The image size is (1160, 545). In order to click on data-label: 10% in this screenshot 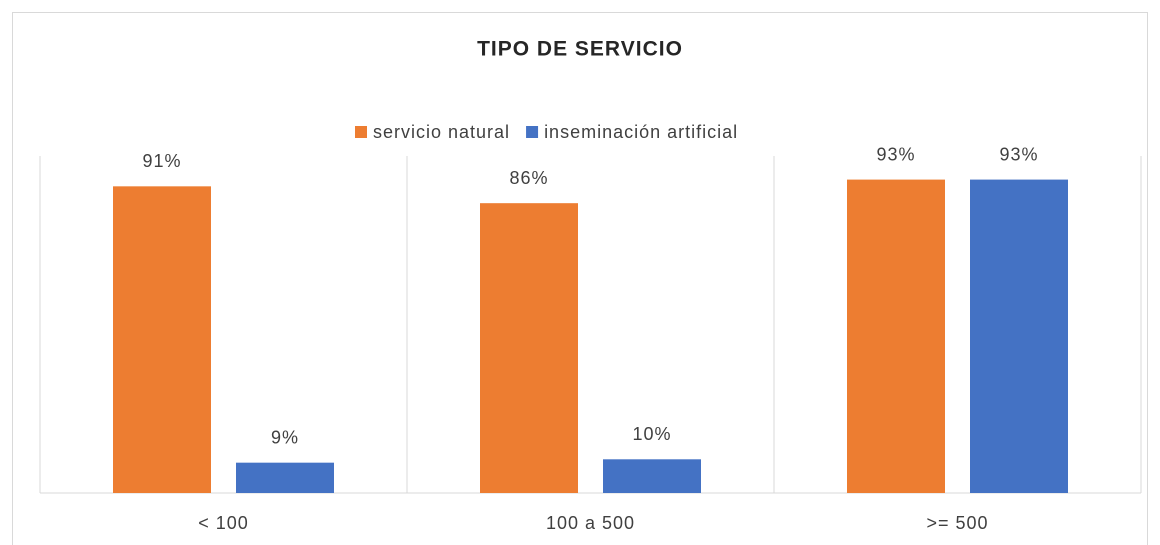, I will do `click(651, 434)`.